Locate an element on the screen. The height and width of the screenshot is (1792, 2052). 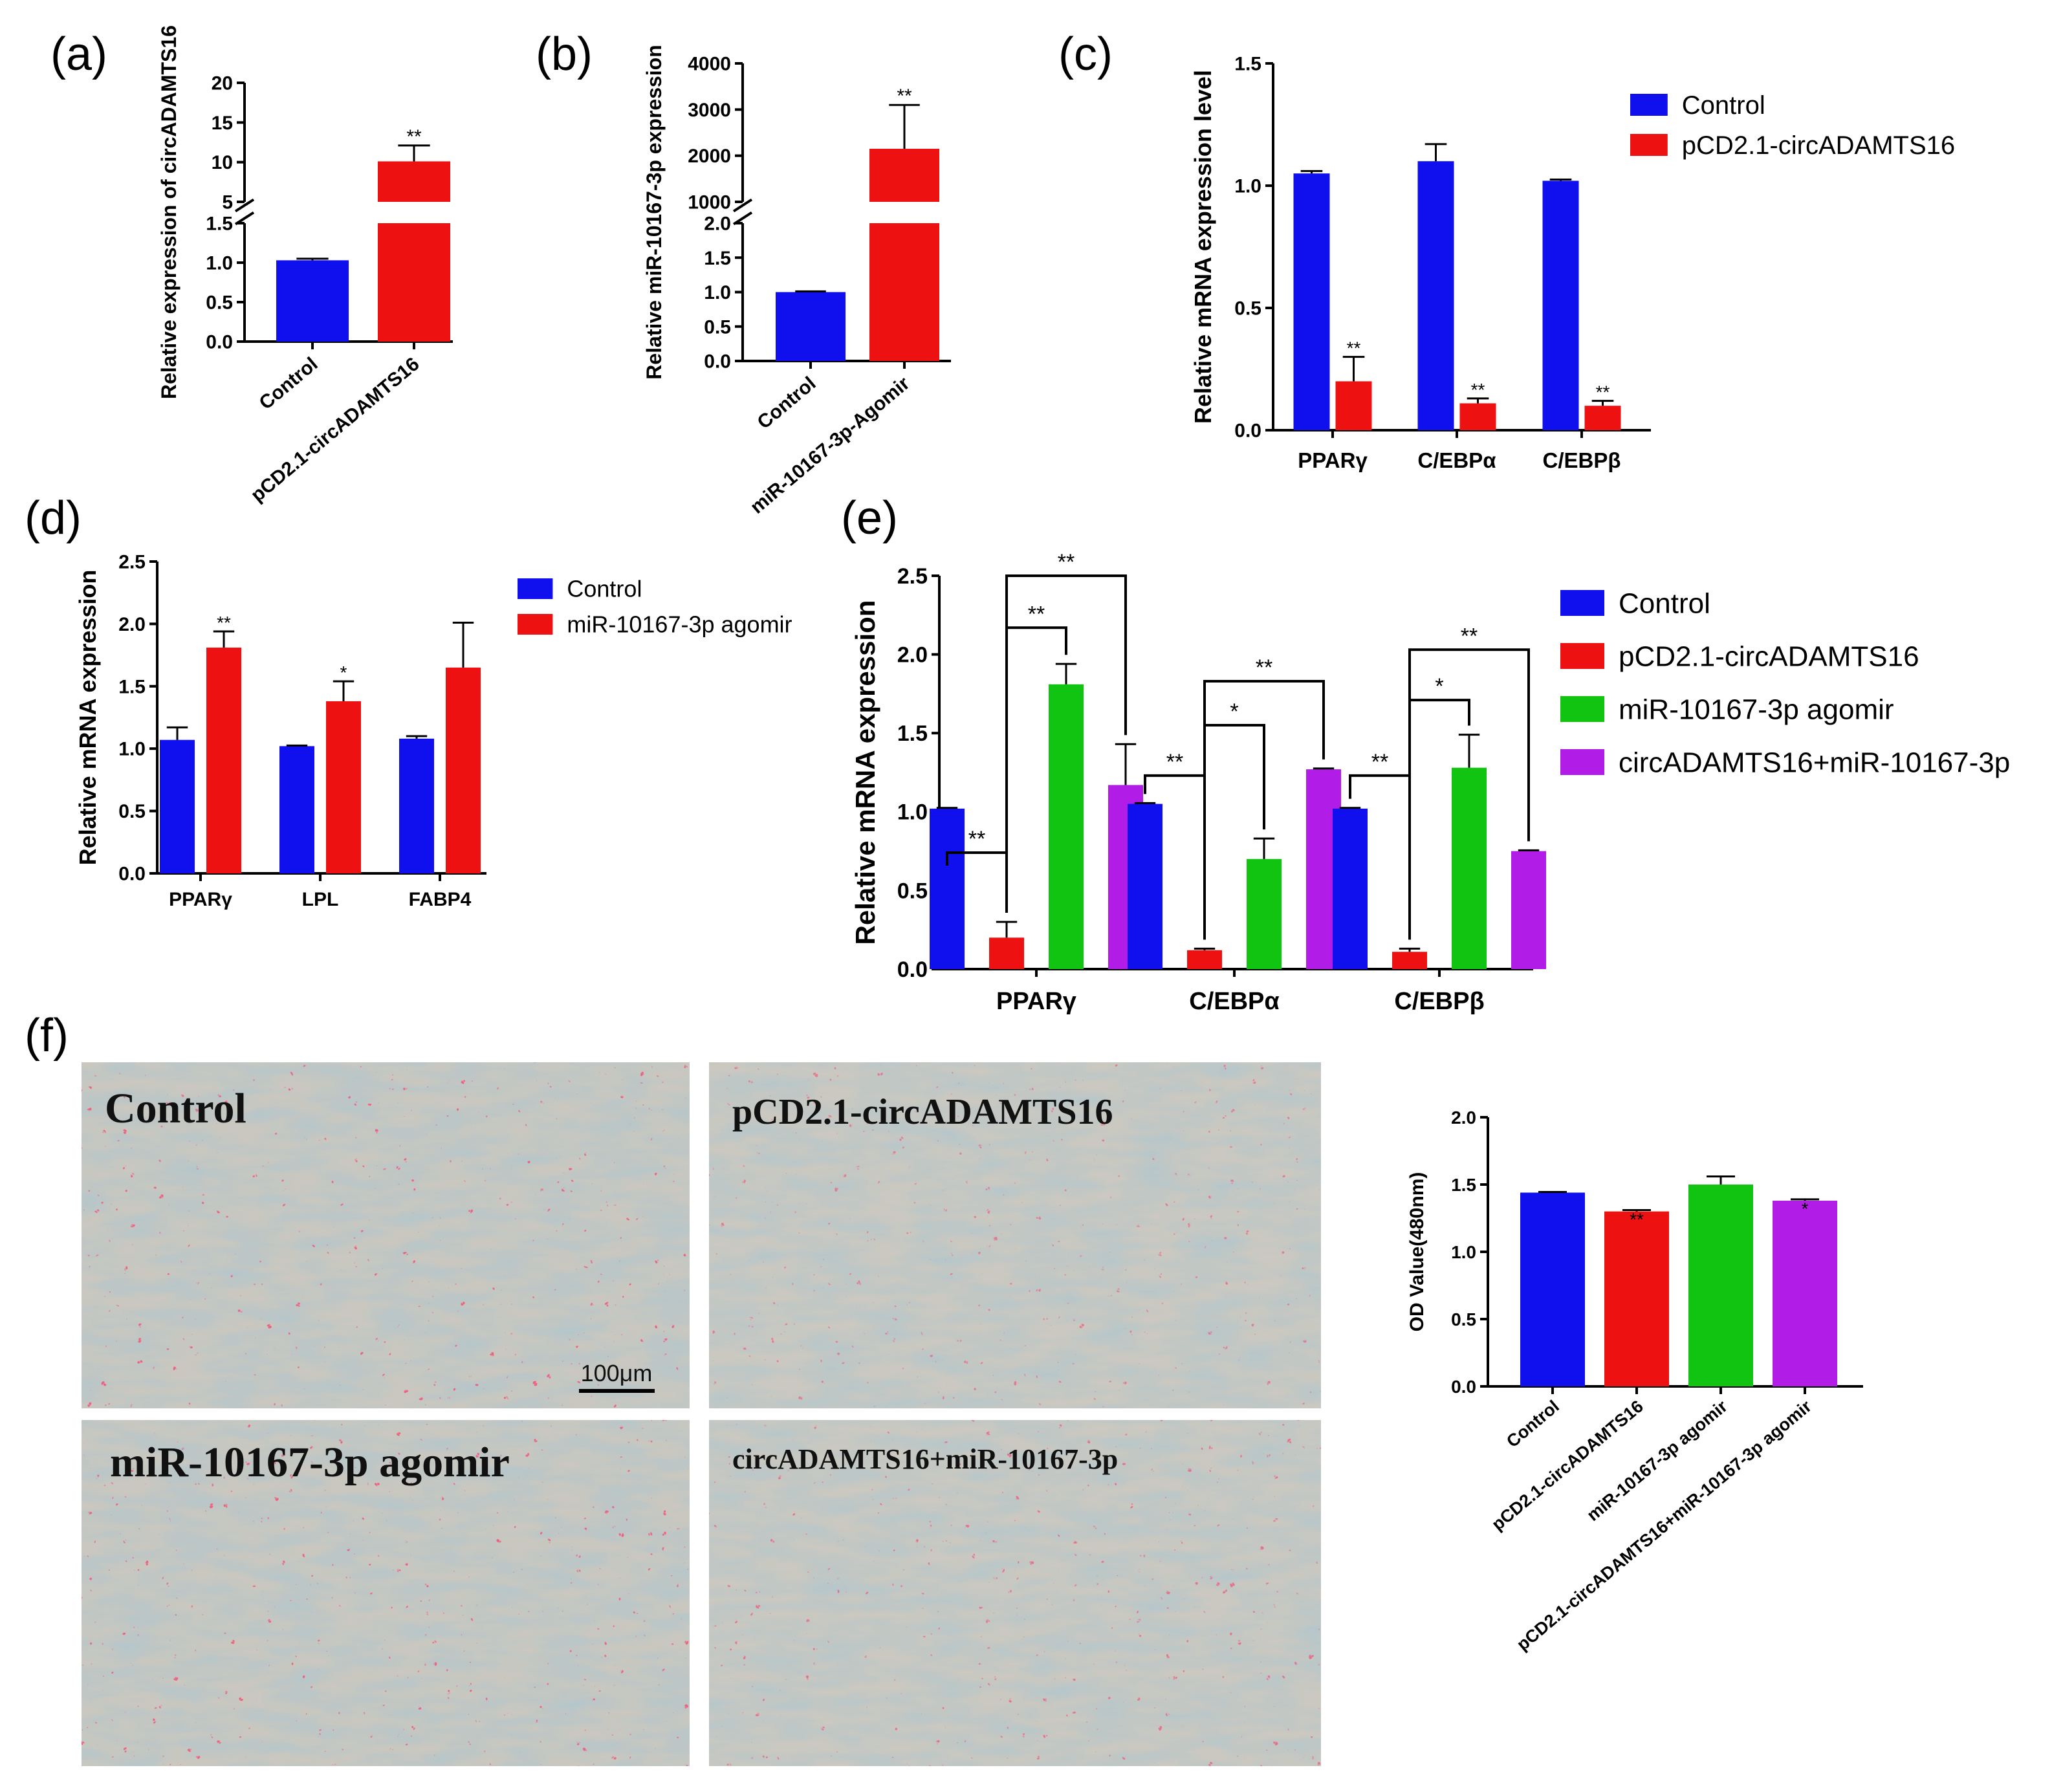
y-tick-label: 15 is located at coordinates (222, 123).